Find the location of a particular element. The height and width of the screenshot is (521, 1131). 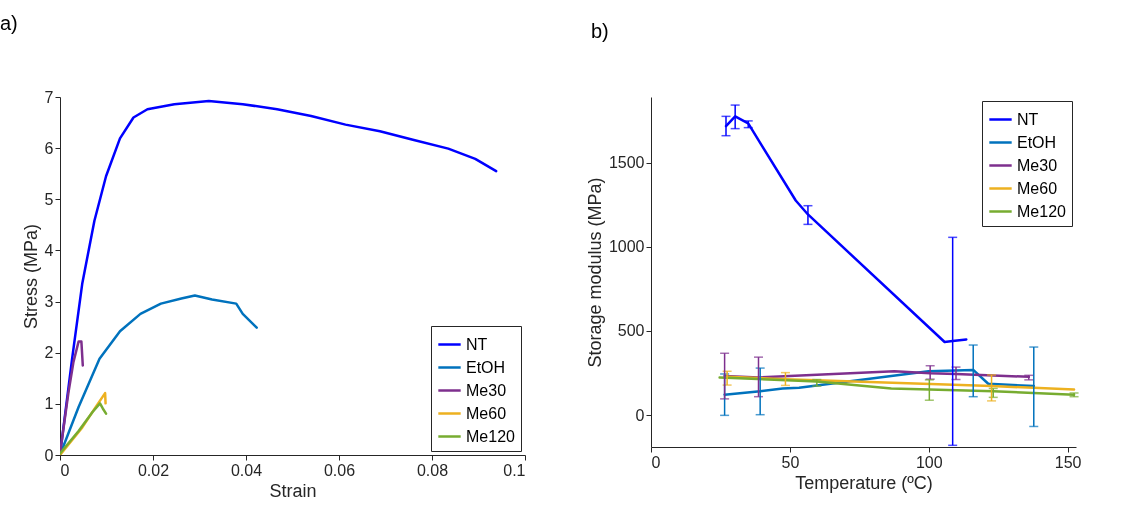

y-axis-title: Storage modulus (MPa) is located at coordinates (594, 272).